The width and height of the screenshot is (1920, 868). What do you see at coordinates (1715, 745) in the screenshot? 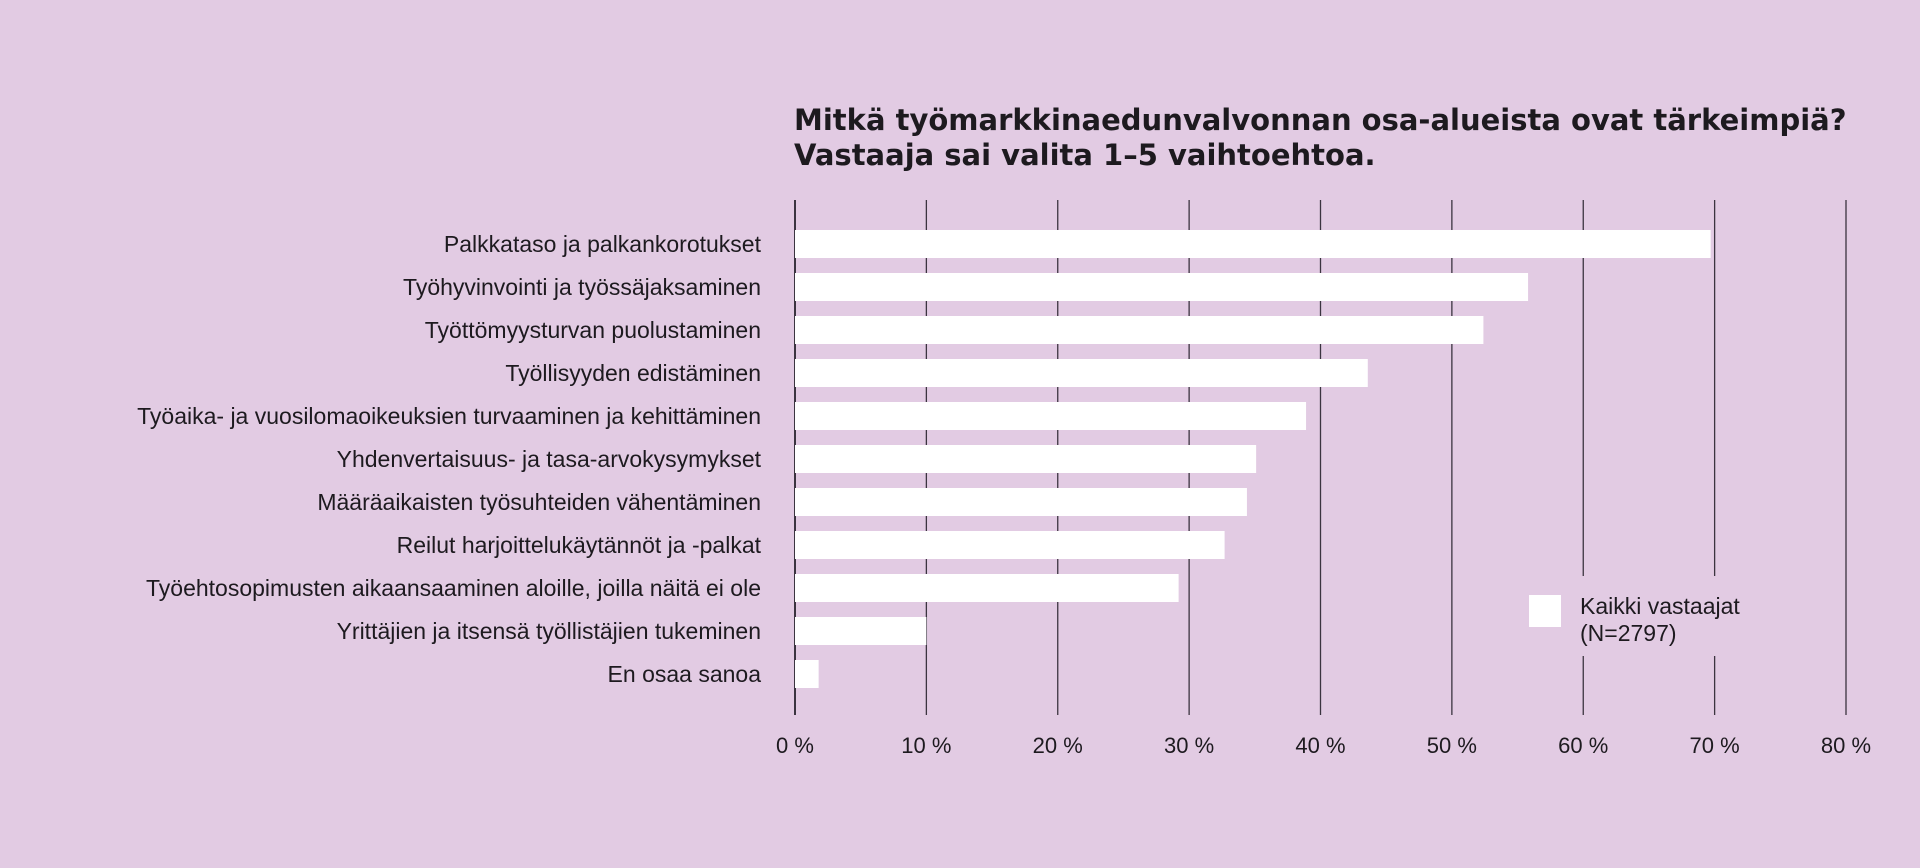
I see `x-tick-label-70: 70 %` at bounding box center [1715, 745].